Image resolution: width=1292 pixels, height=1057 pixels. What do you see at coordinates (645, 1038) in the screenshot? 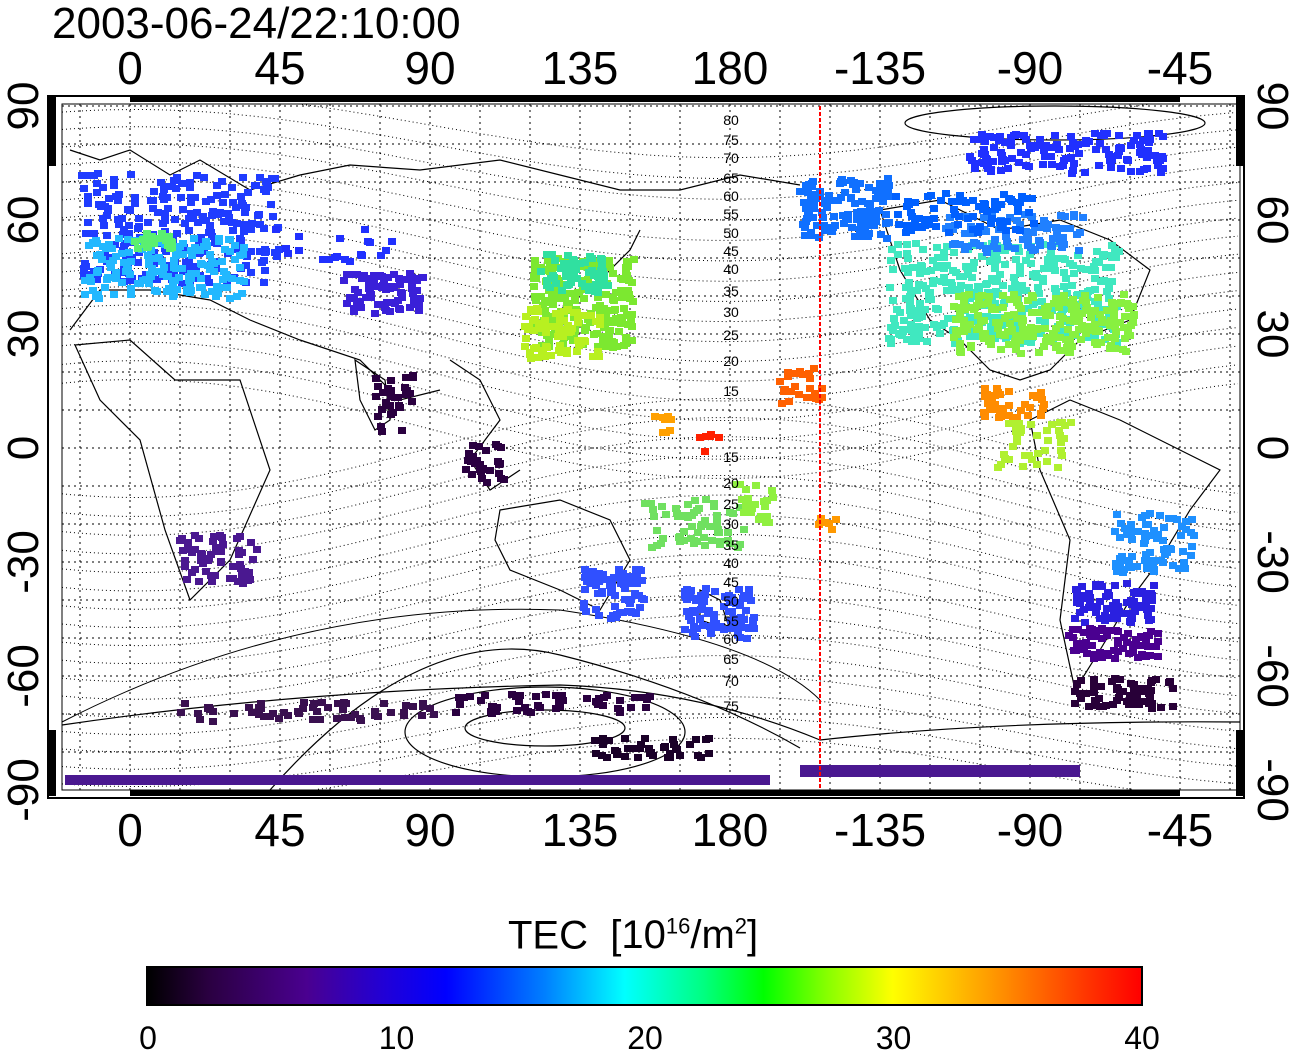
I see `colorbar-tick-label: 20` at bounding box center [645, 1038].